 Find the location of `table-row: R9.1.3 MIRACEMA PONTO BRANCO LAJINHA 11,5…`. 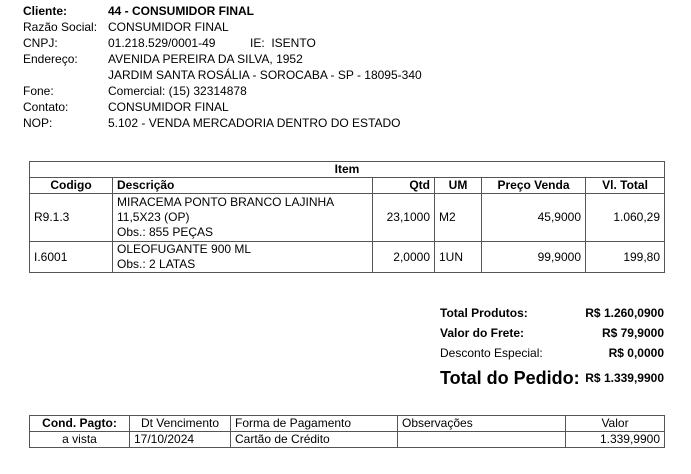

table-row: R9.1.3 MIRACEMA PONTO BRANCO LAJINHA 11,5… is located at coordinates (347, 217).